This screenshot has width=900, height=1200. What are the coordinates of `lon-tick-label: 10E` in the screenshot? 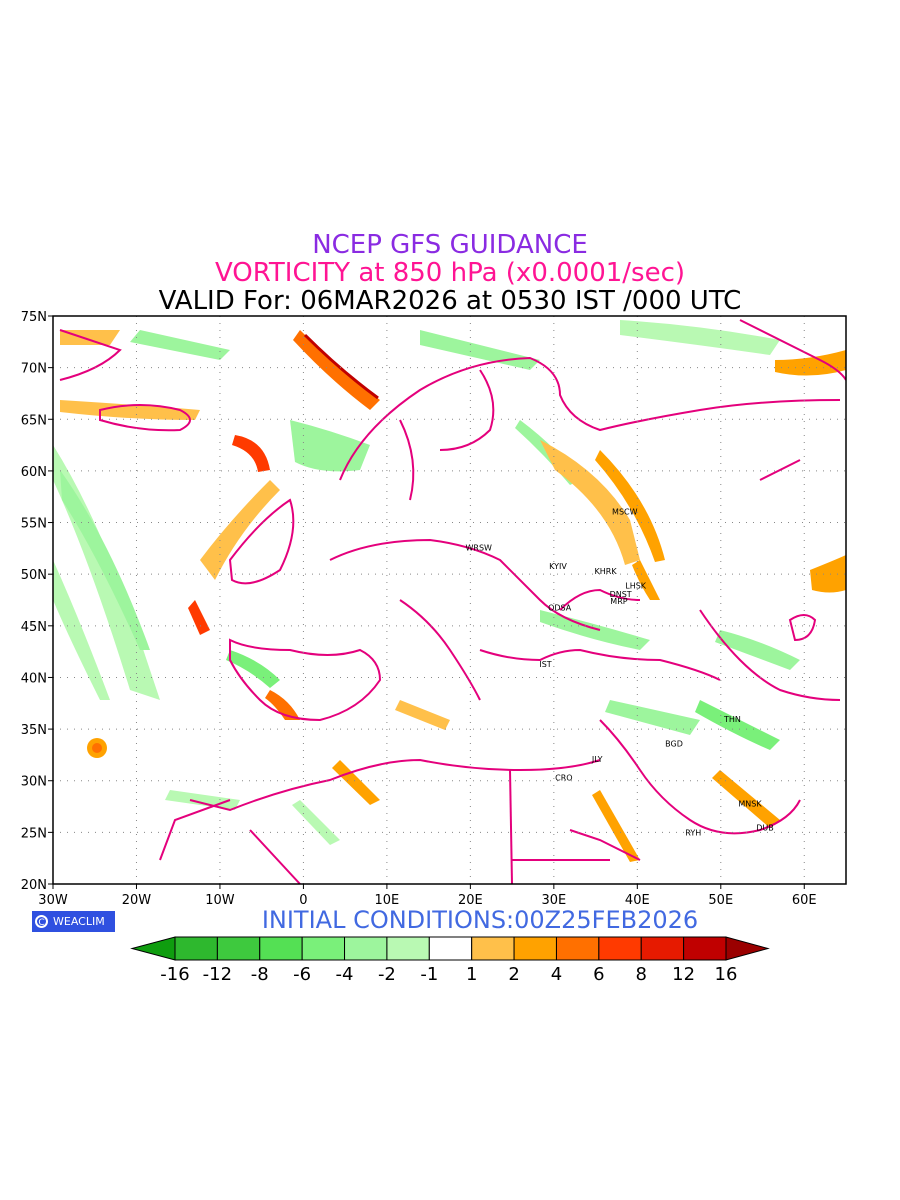 It's located at (387, 900).